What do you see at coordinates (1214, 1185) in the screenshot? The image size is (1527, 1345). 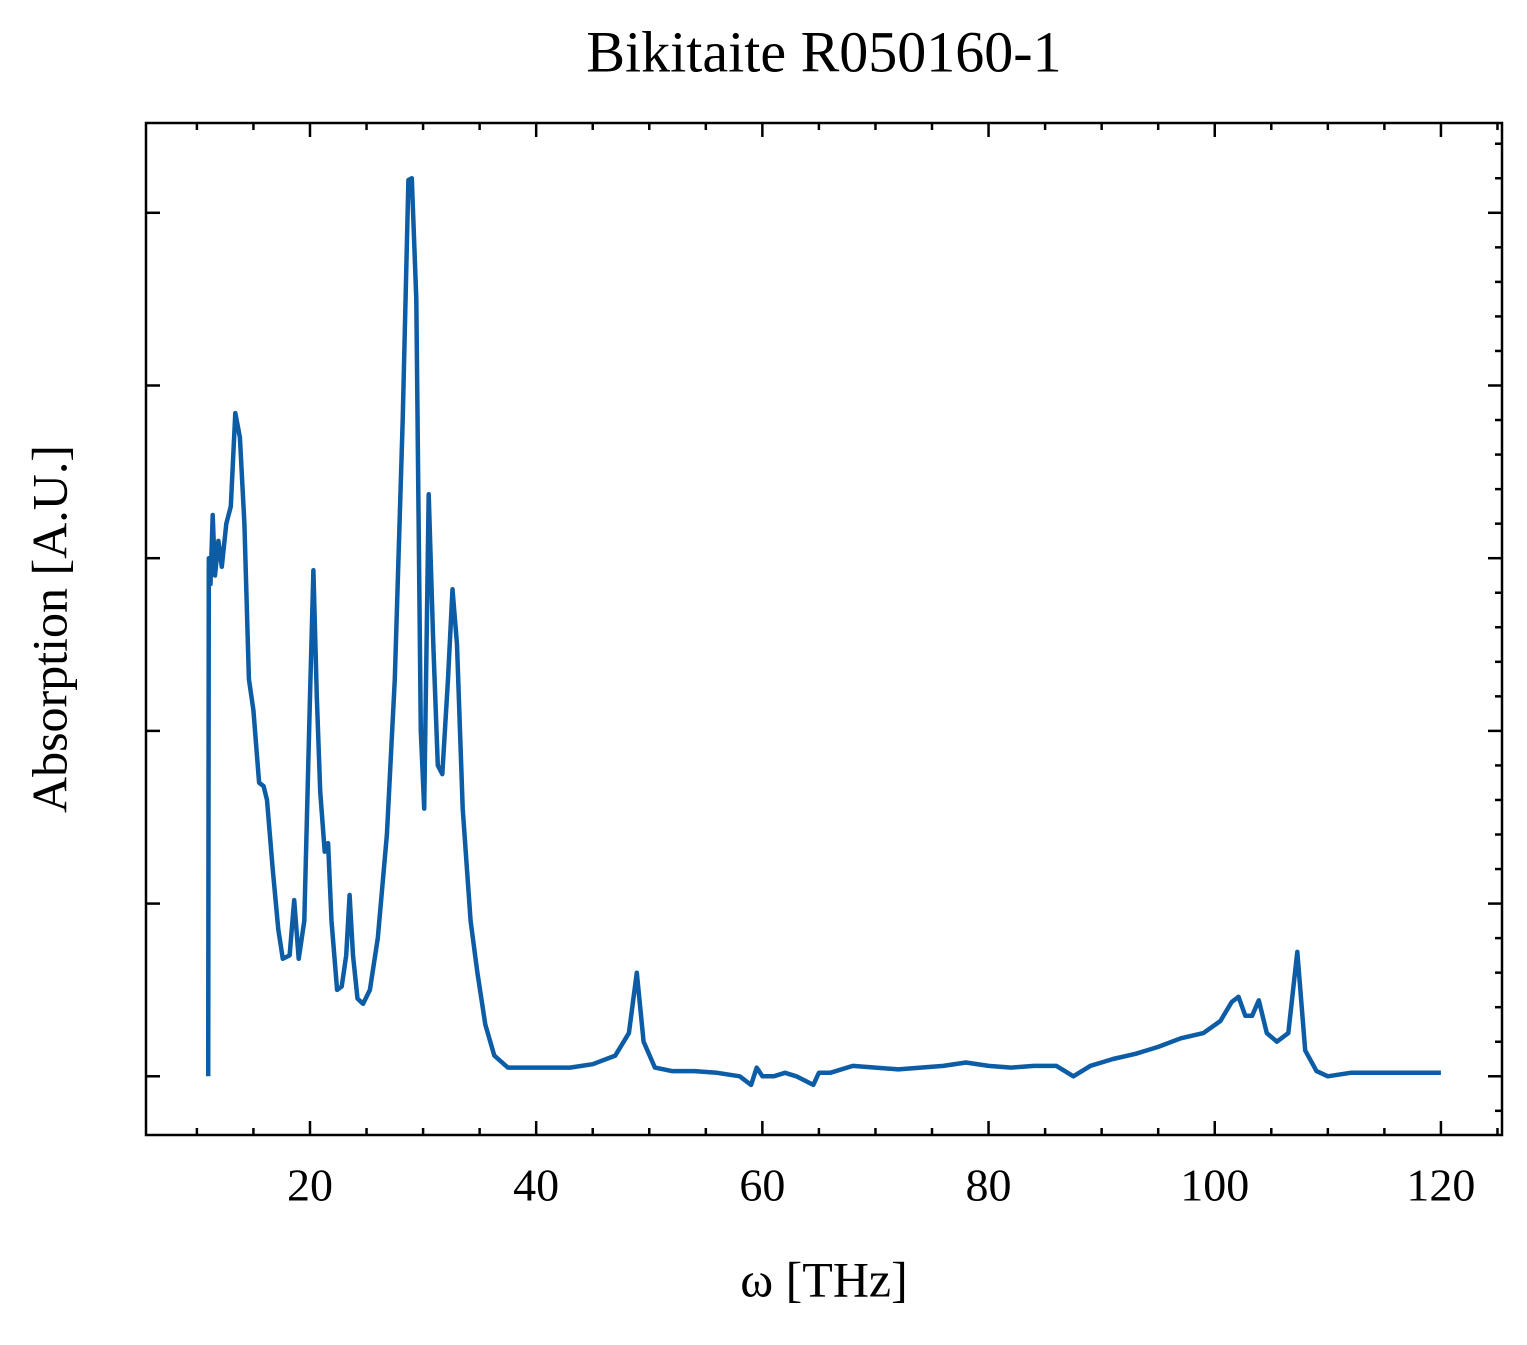 I see `x-tick-label: 100` at bounding box center [1214, 1185].